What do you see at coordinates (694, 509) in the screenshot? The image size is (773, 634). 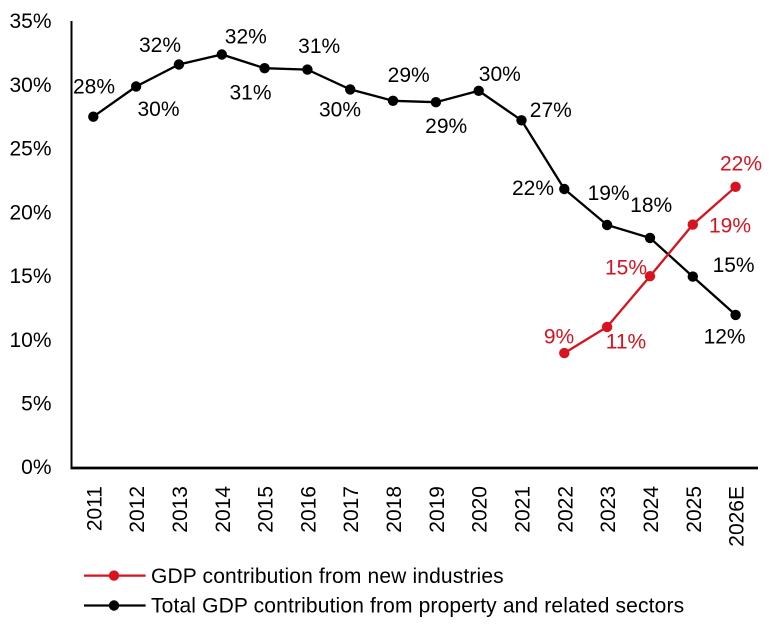 I see `svg-text: 2025` at bounding box center [694, 509].